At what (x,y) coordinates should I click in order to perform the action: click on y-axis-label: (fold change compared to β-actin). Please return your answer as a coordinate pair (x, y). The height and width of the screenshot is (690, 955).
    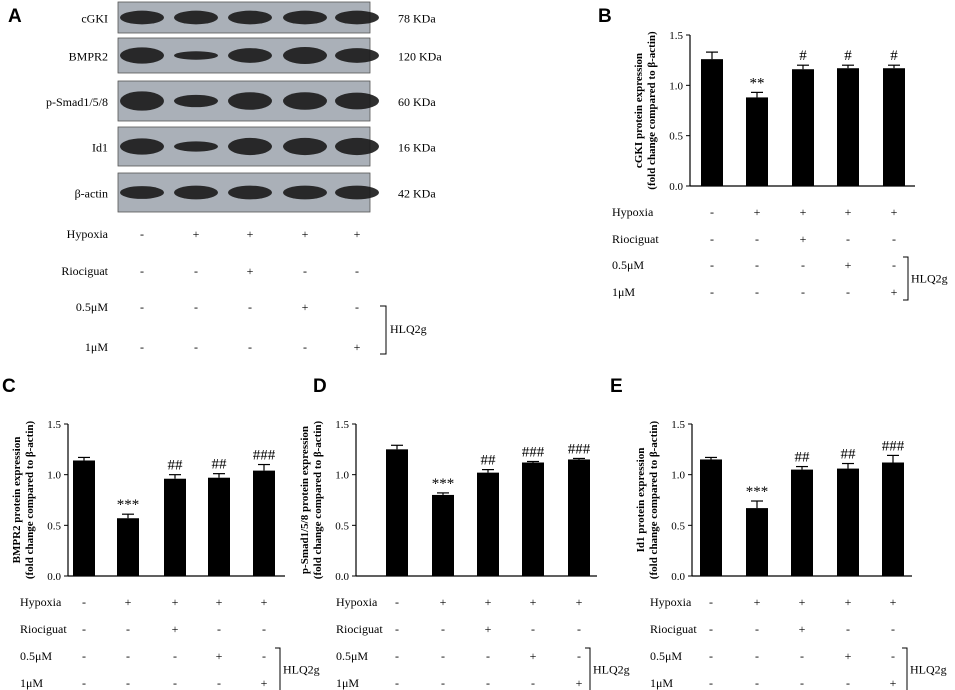
    Looking at the image, I should click on (318, 499).